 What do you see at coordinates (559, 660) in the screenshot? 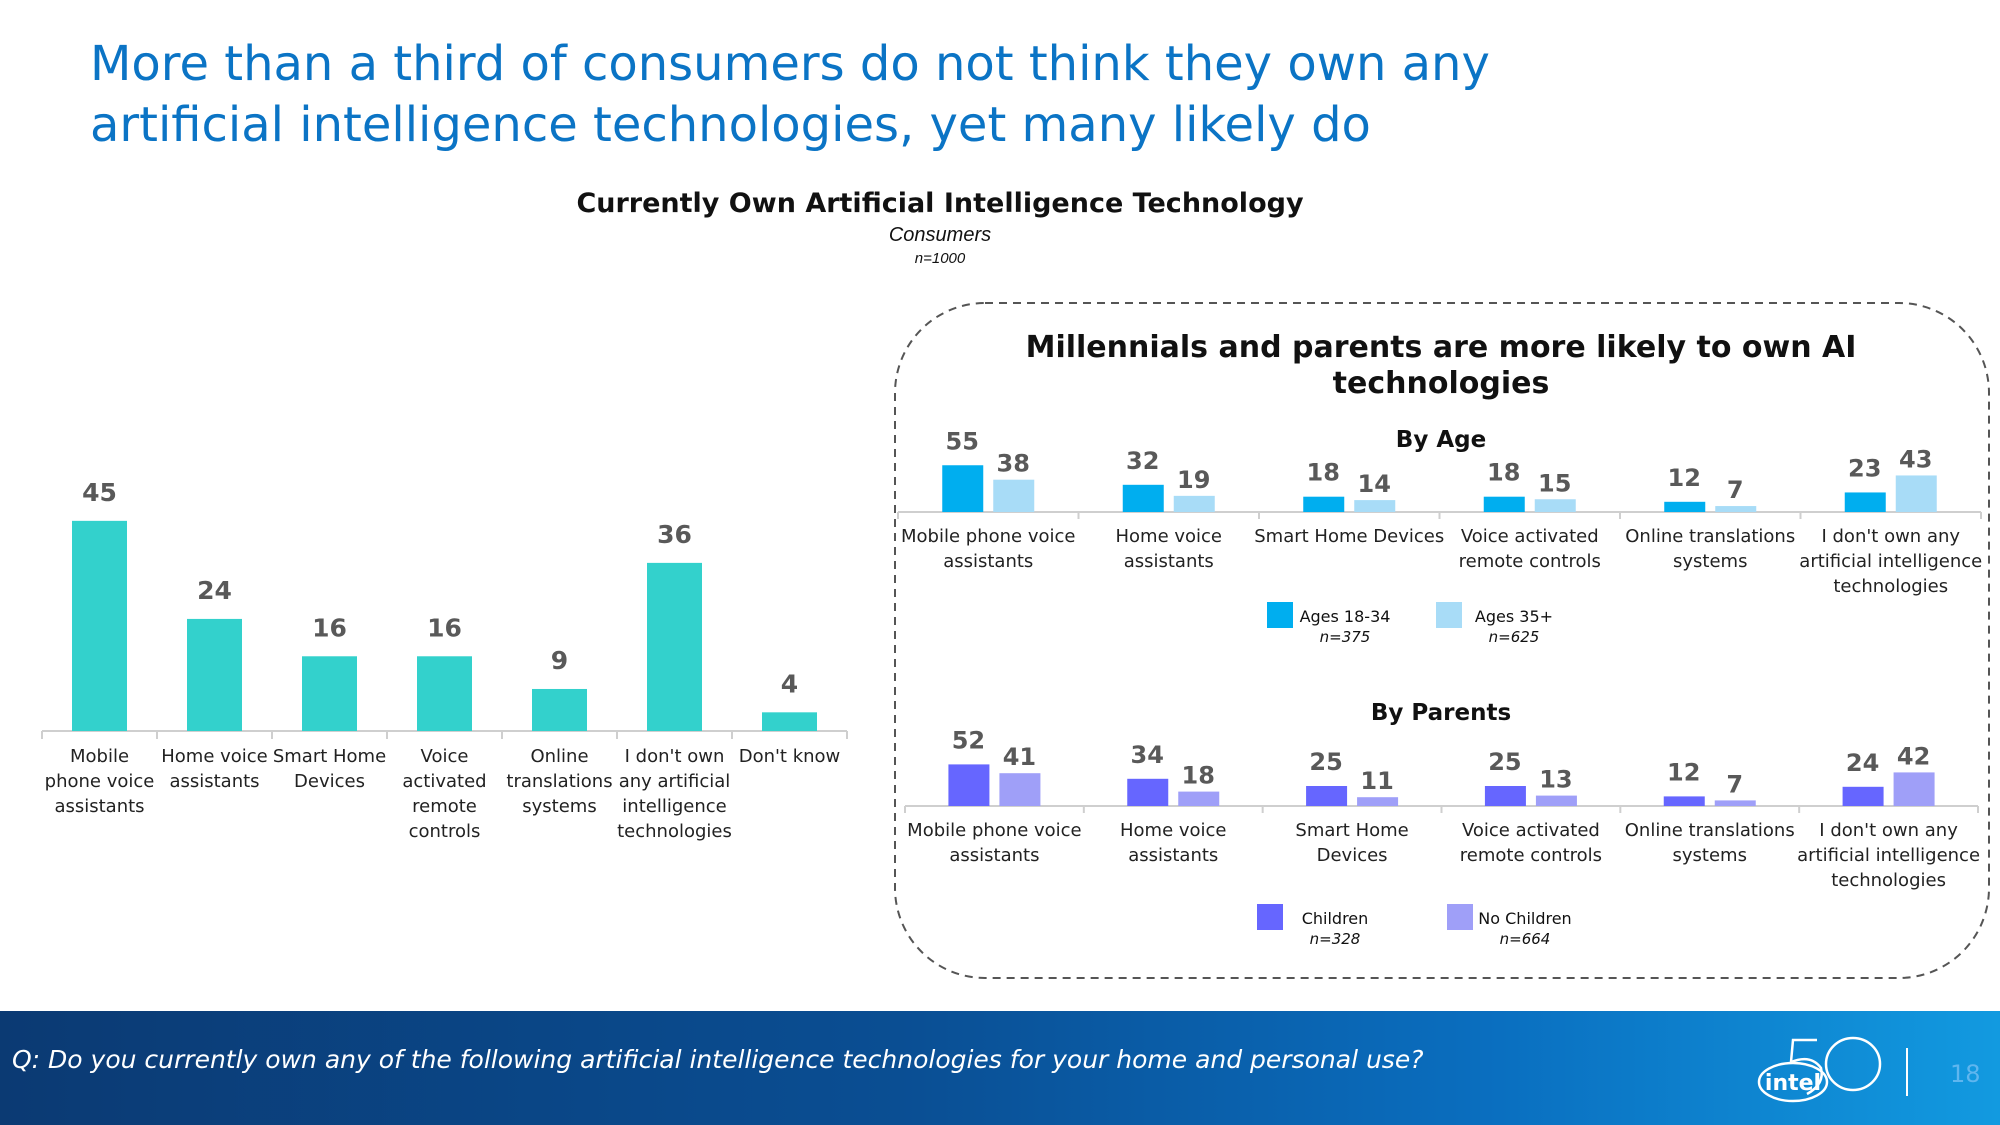
I see `bar-value-label: 9` at bounding box center [559, 660].